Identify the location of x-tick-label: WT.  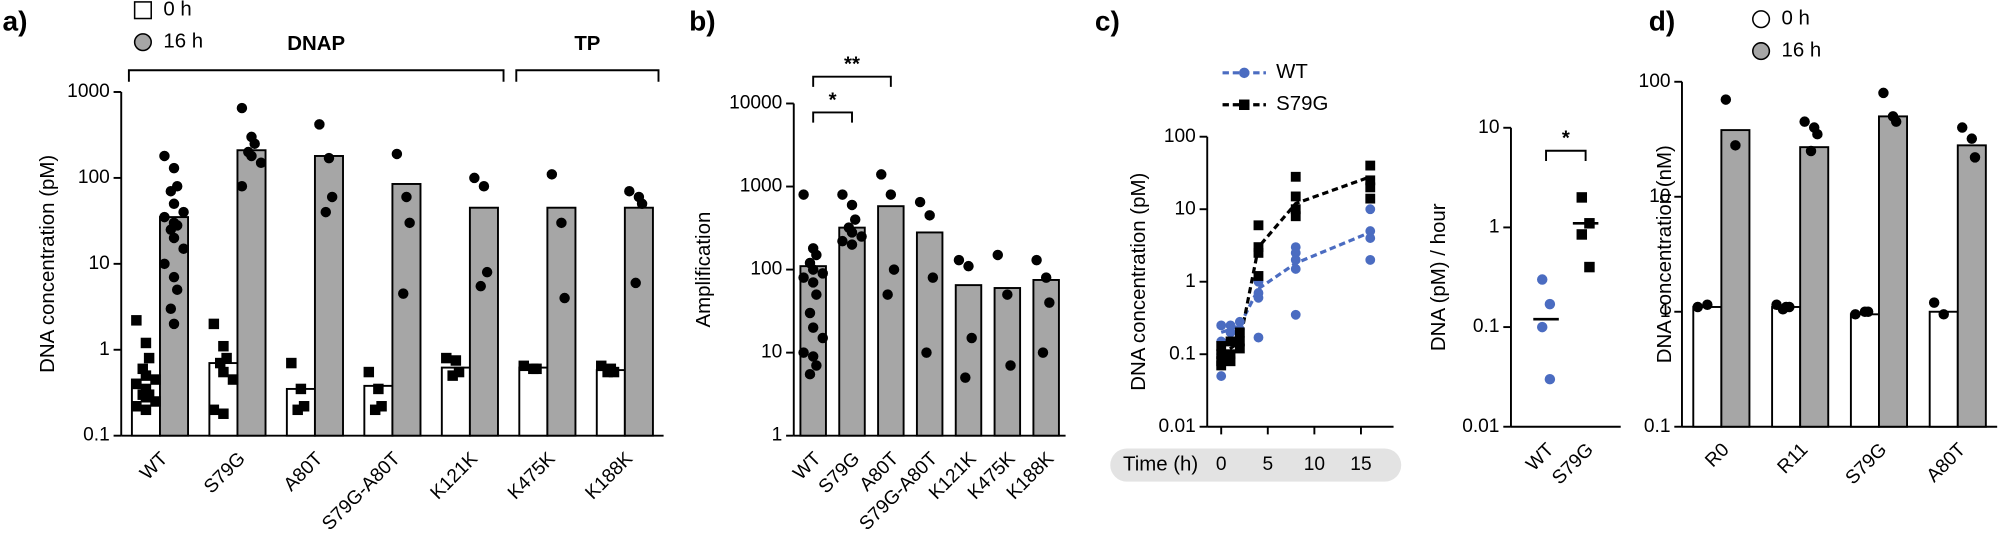
(154, 466).